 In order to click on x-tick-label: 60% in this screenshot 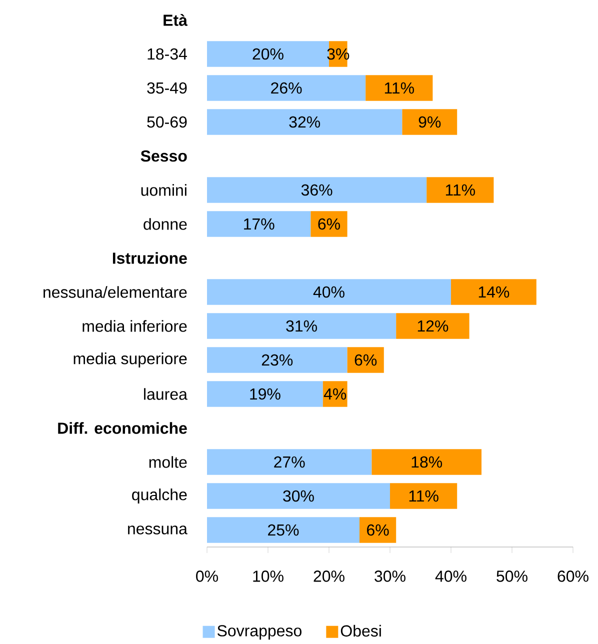, I will do `click(573, 576)`.